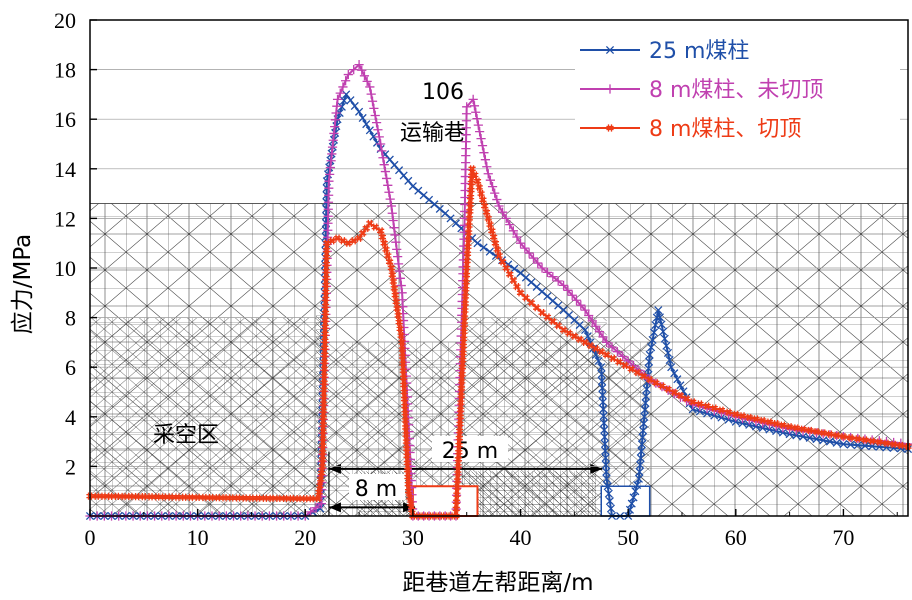 The image size is (912, 600). What do you see at coordinates (521, 537) in the screenshot?
I see `x-tick-label-40: 40` at bounding box center [521, 537].